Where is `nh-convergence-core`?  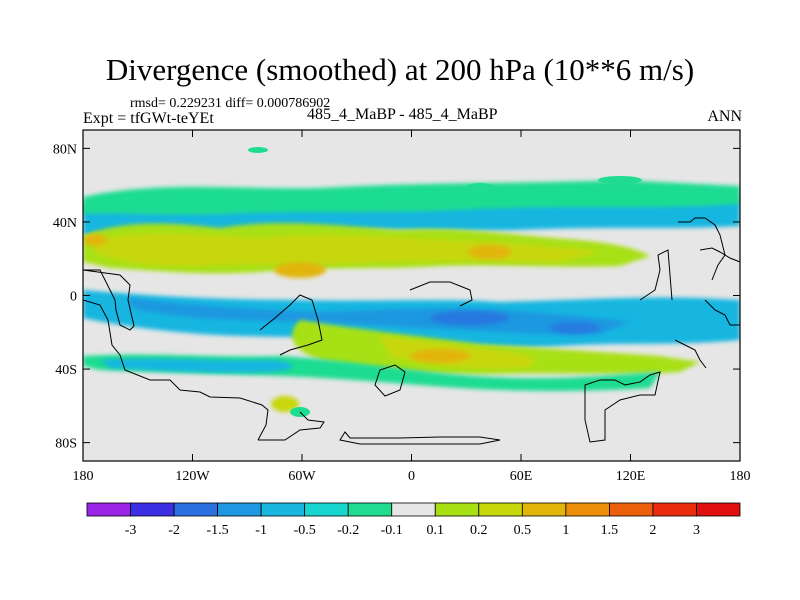 nh-convergence-core is located at coordinates (347, 250).